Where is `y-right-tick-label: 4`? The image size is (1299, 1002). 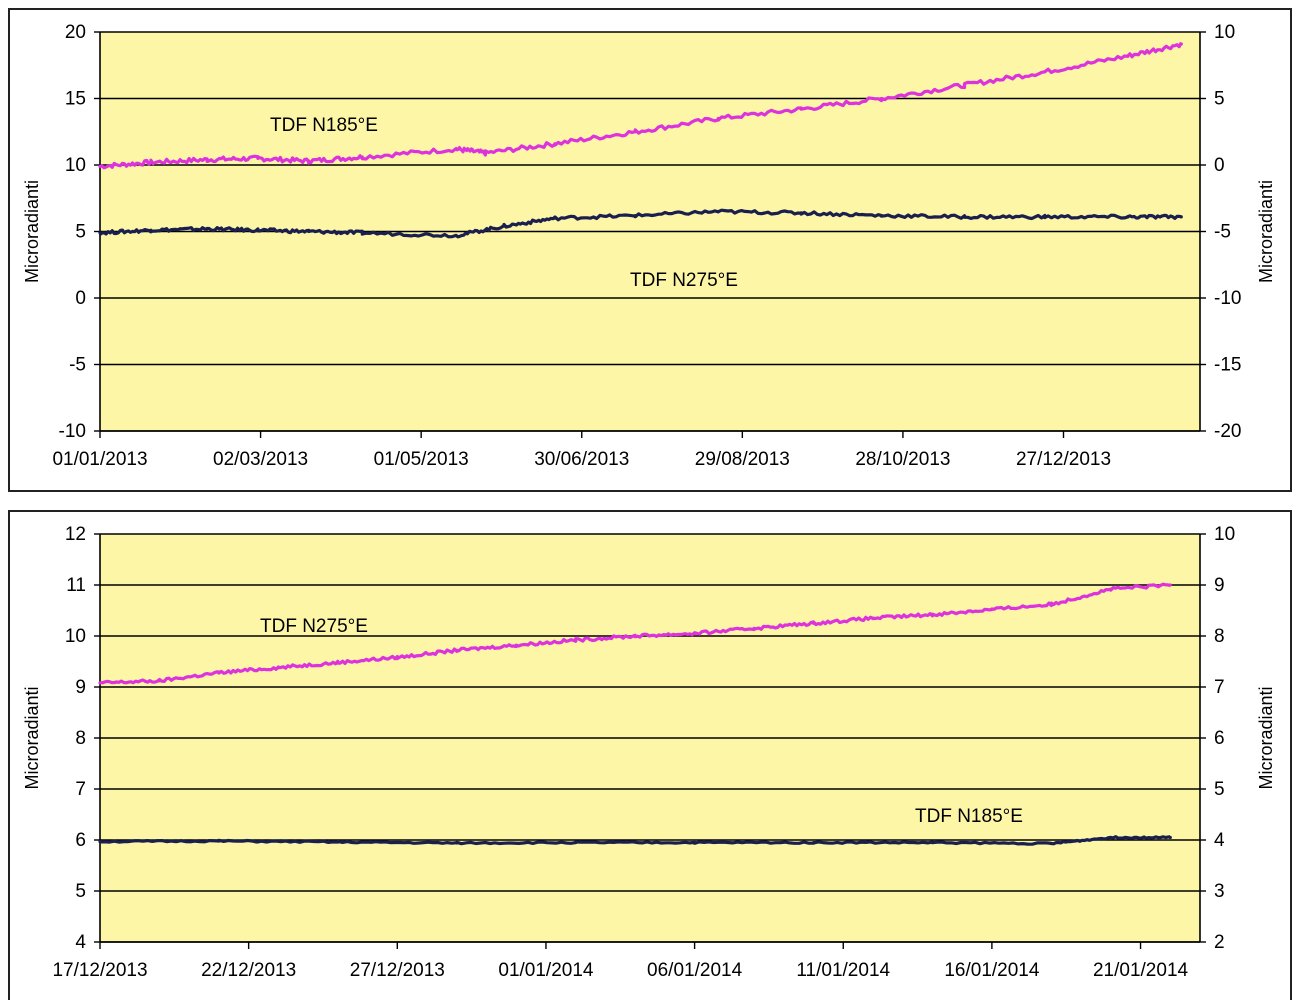 y-right-tick-label: 4 is located at coordinates (1219, 840).